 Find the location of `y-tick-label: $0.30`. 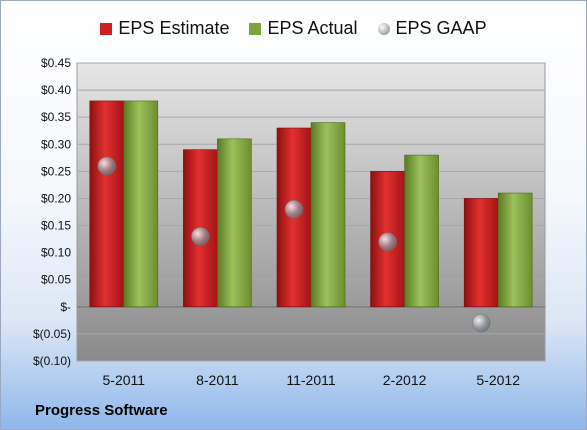

y-tick-label: $0.30 is located at coordinates (56, 144).